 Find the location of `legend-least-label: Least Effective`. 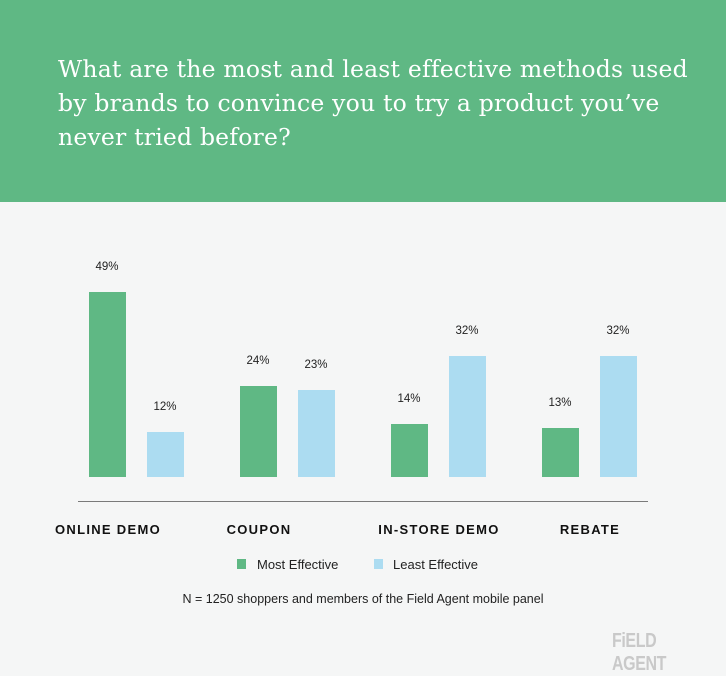

legend-least-label: Least Effective is located at coordinates (436, 564).